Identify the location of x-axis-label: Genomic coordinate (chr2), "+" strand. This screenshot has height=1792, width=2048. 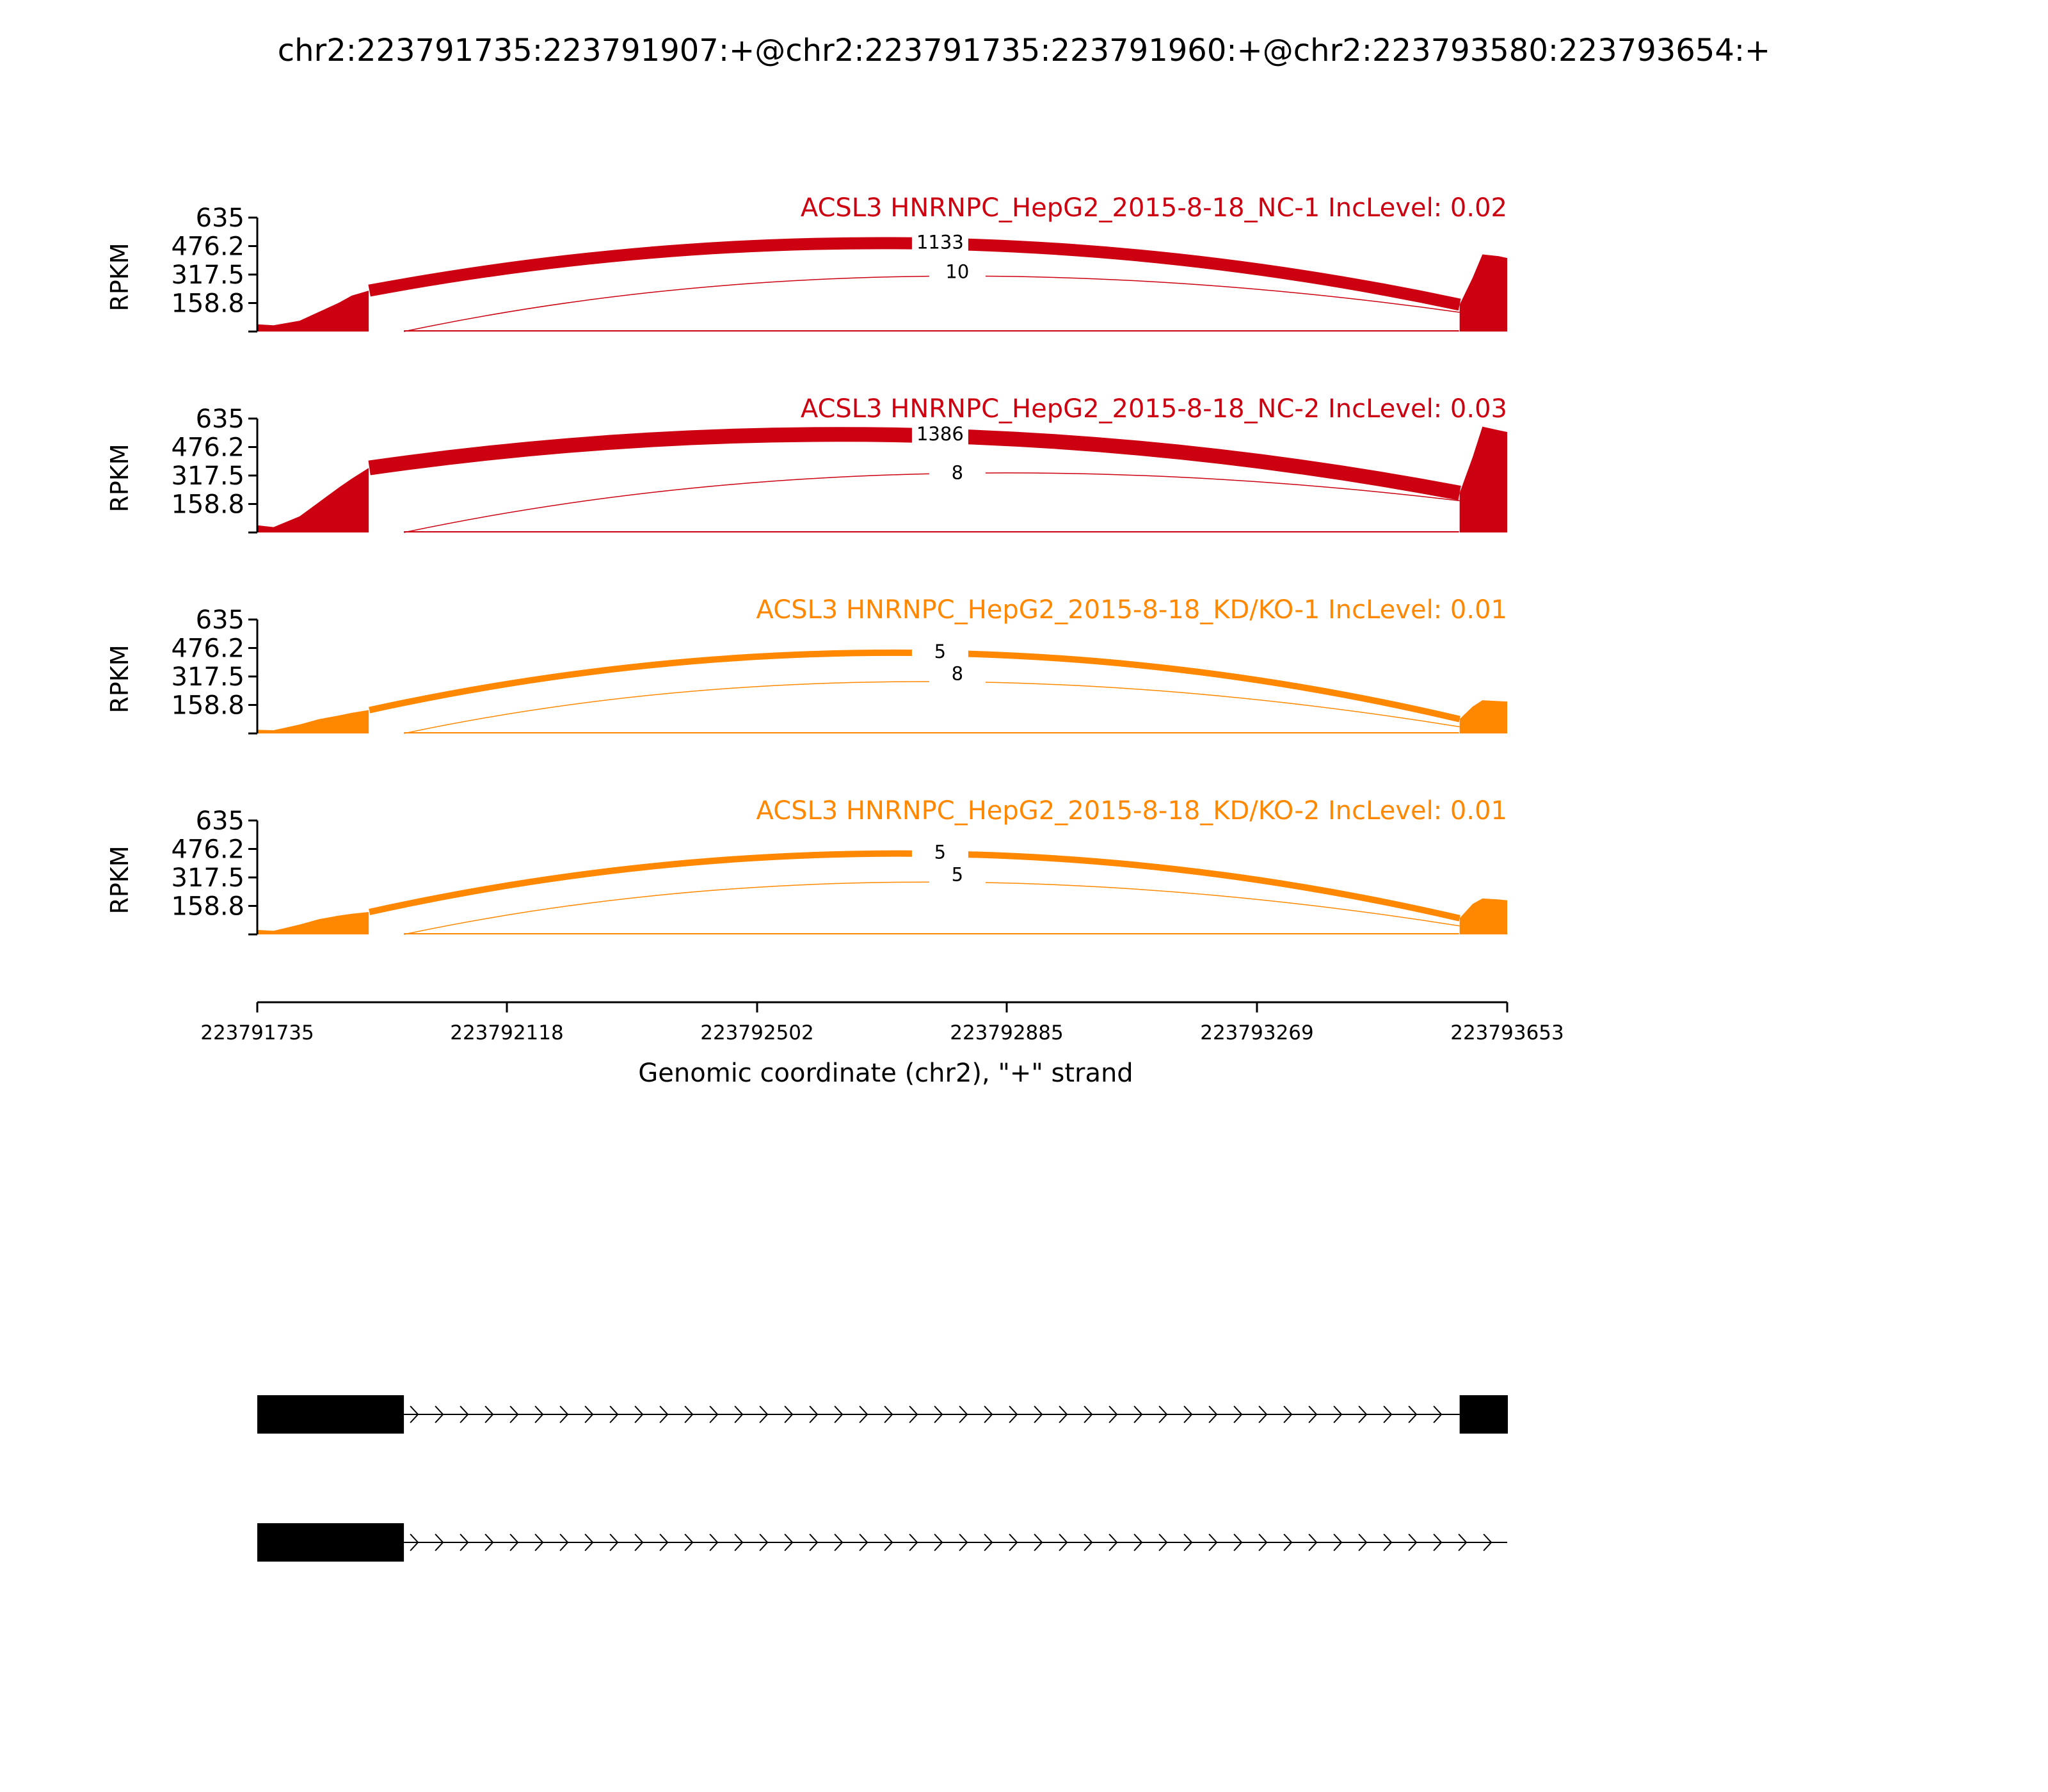
(885, 1073).